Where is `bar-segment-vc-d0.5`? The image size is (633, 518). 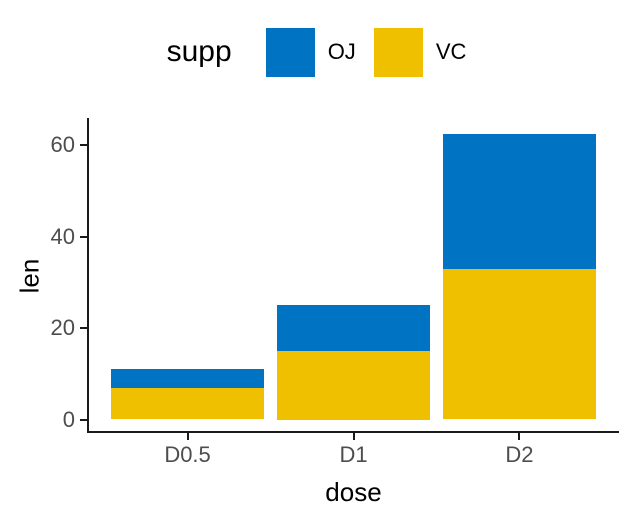
bar-segment-vc-d0.5 is located at coordinates (187, 404).